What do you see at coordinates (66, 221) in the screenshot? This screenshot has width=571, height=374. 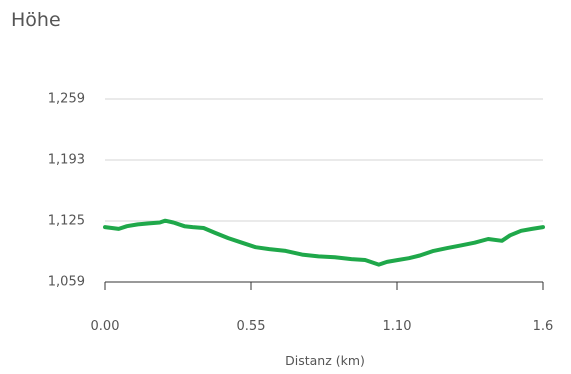 I see `y-tick-label: 1,125` at bounding box center [66, 221].